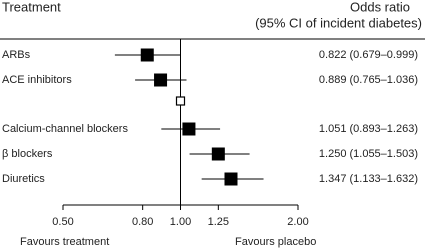 Image resolution: width=425 pixels, height=251 pixels. What do you see at coordinates (16, 55) in the screenshot?
I see `category-label: ARBs` at bounding box center [16, 55].